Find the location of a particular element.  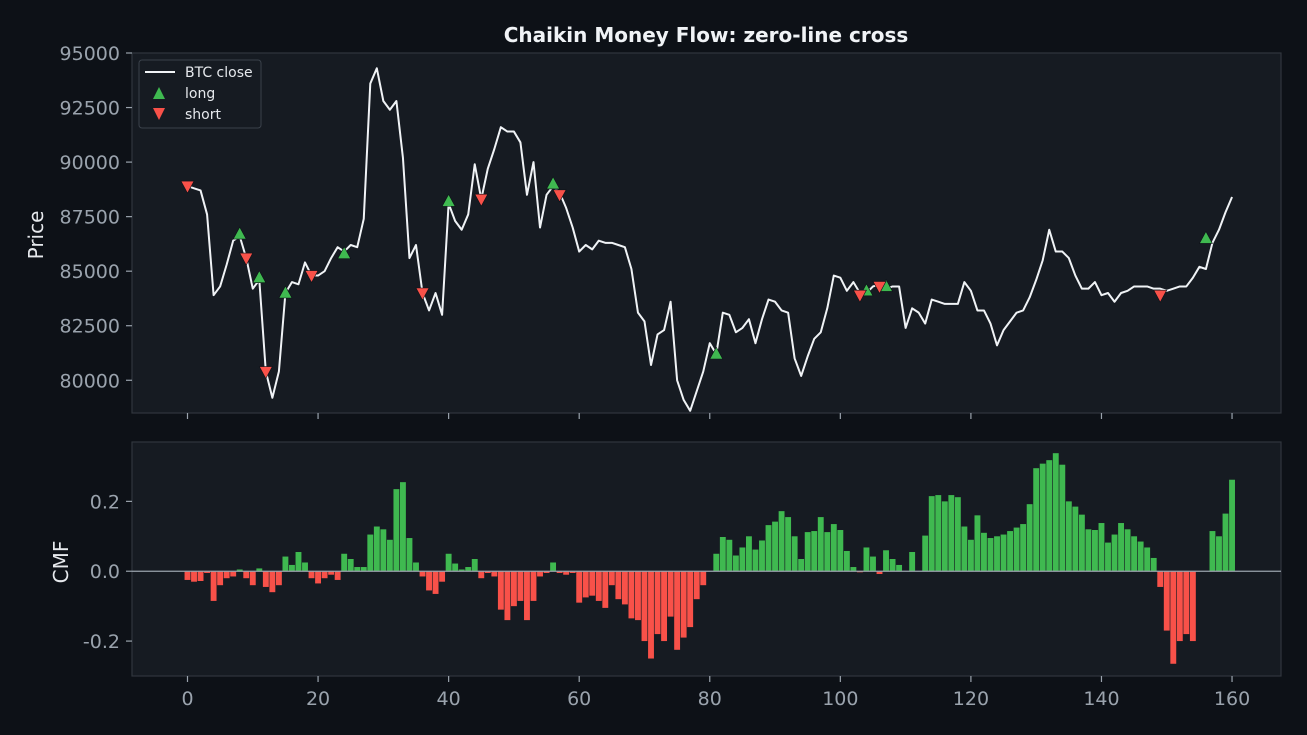

long-marker is located at coordinates (716, 353).